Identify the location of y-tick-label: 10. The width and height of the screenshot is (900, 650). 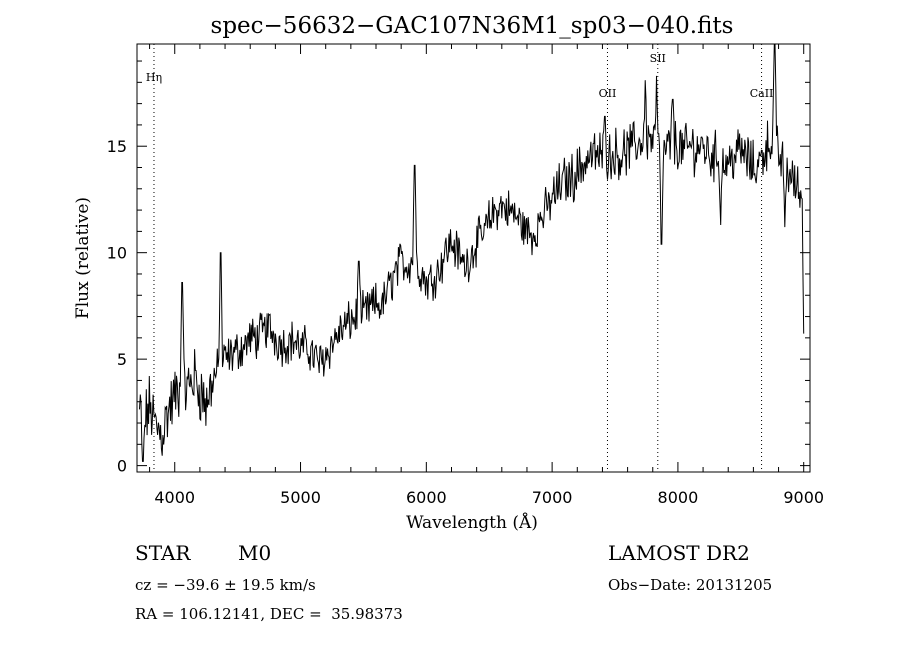
(117, 253).